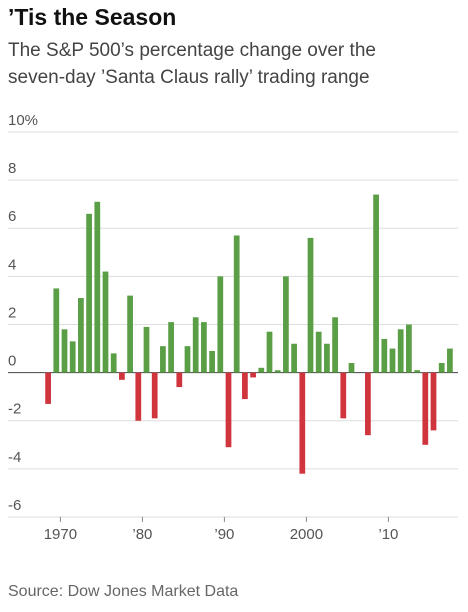 The width and height of the screenshot is (468, 612). What do you see at coordinates (12, 361) in the screenshot?
I see `y-tick-label: 0` at bounding box center [12, 361].